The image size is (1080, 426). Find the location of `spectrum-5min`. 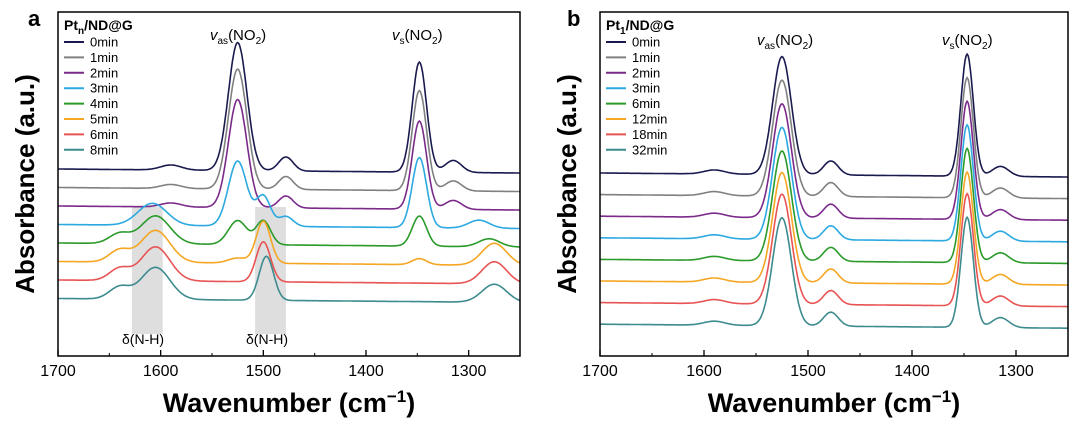

spectrum-5min is located at coordinates (289, 243).